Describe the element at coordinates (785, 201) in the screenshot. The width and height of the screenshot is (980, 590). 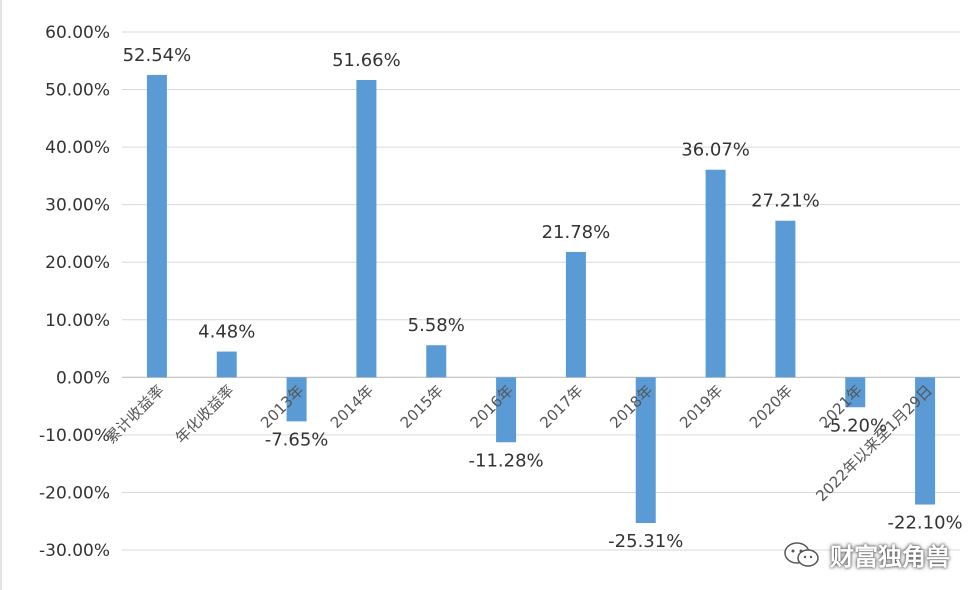
I see `data-label: 27.21%` at that location.